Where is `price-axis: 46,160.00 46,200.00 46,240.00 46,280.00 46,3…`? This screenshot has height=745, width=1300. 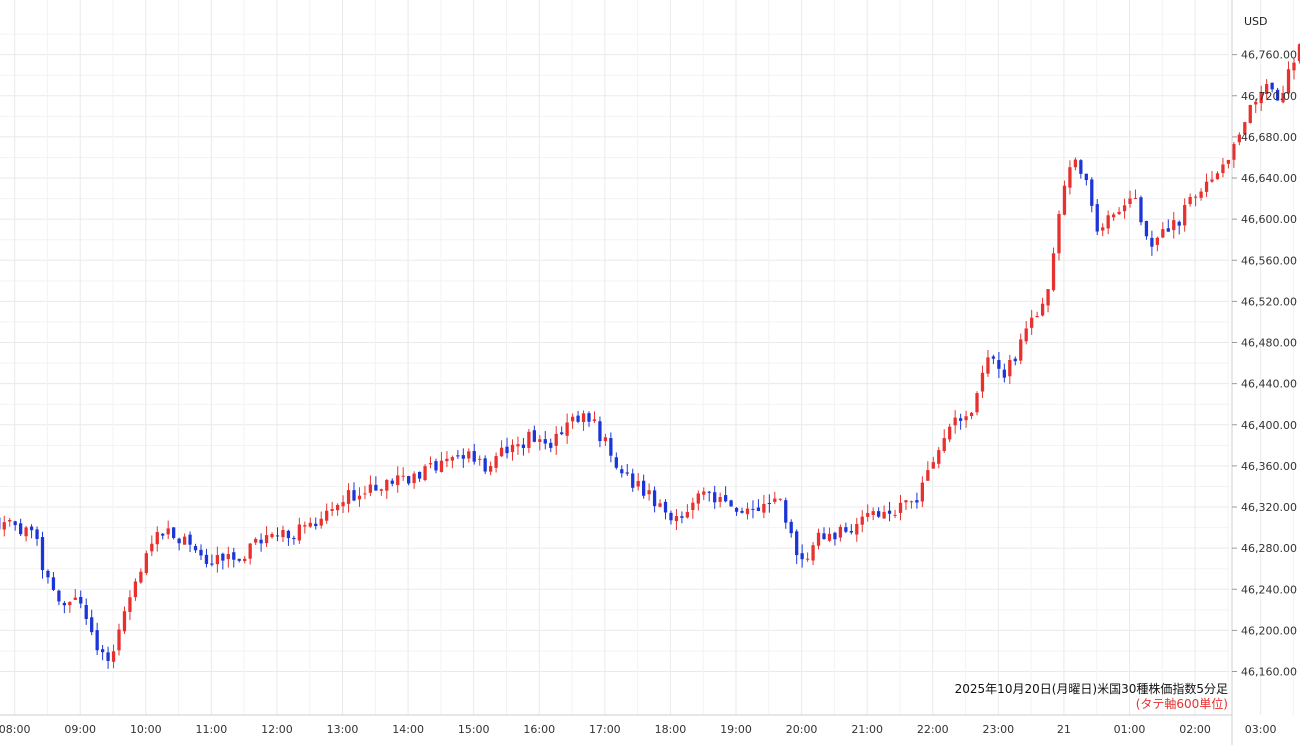
price-axis: 46,160.00 46,200.00 46,240.00 46,280.00 46,3… is located at coordinates (1264, 364).